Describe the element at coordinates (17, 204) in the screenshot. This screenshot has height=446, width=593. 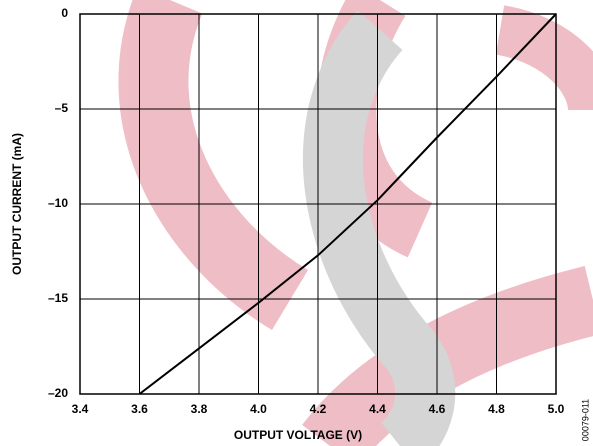
I see `y-axis-title: OUTPUT CURRENT (mA)` at that location.